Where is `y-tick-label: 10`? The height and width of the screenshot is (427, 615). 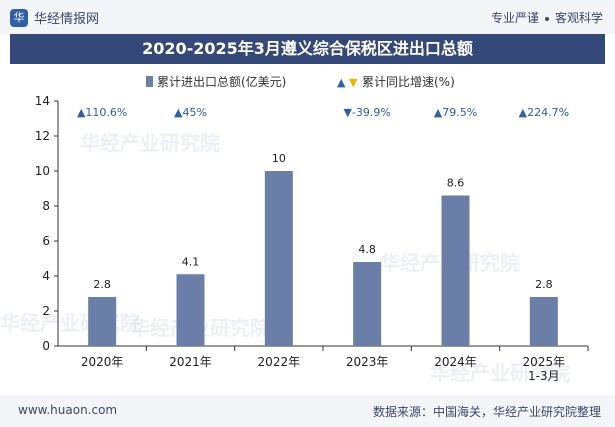 y-tick-label: 10 is located at coordinates (42, 171).